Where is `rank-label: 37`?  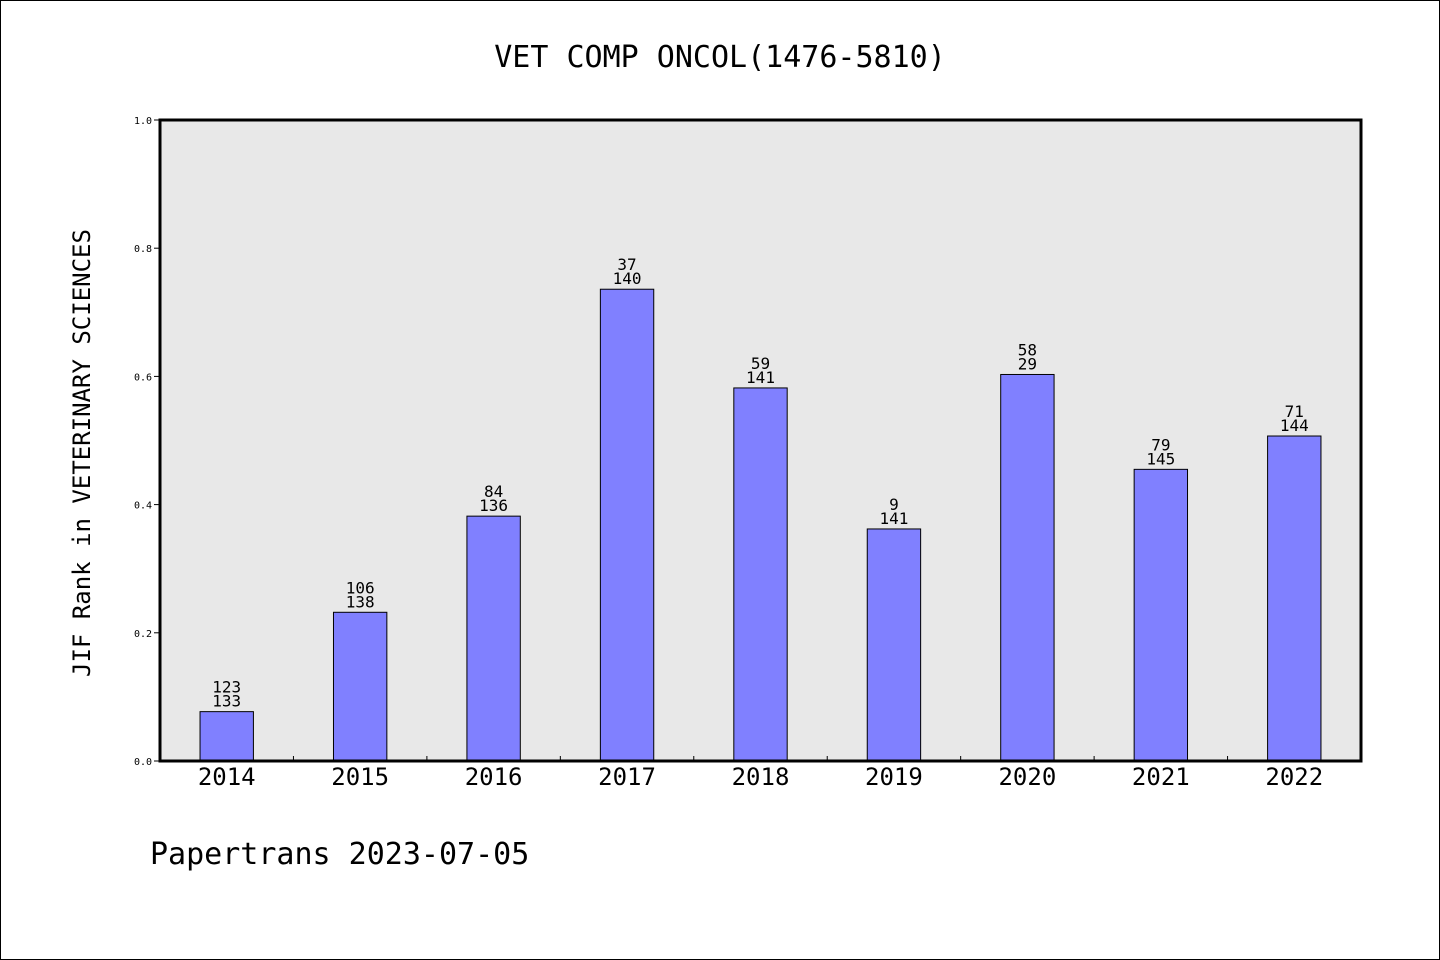 rank-label: 37 is located at coordinates (626, 264).